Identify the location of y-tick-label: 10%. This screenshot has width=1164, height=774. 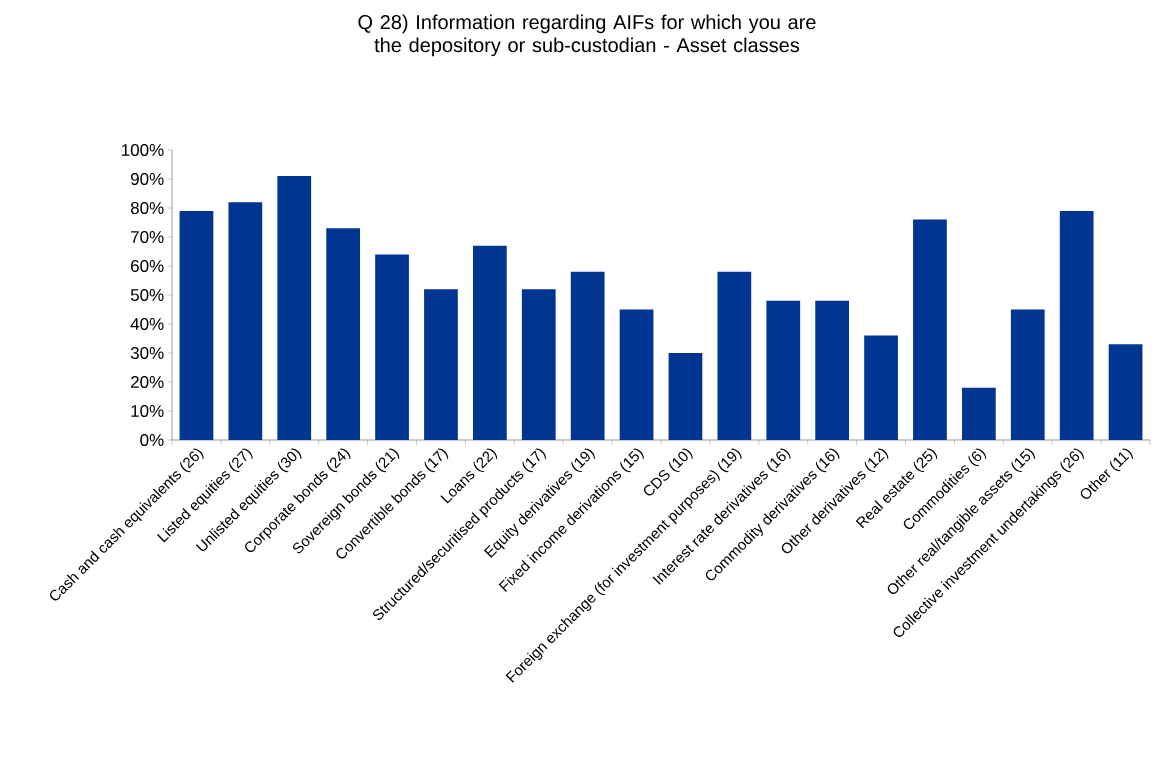
(147, 411).